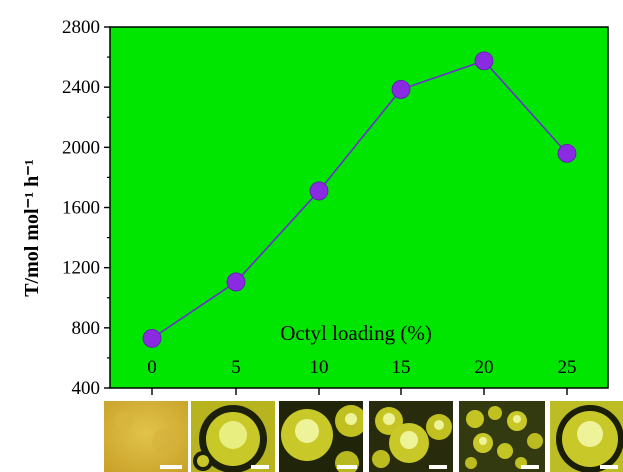 This screenshot has width=623, height=472. Describe the element at coordinates (81, 268) in the screenshot. I see `y-tick-label-2: 1200` at that location.